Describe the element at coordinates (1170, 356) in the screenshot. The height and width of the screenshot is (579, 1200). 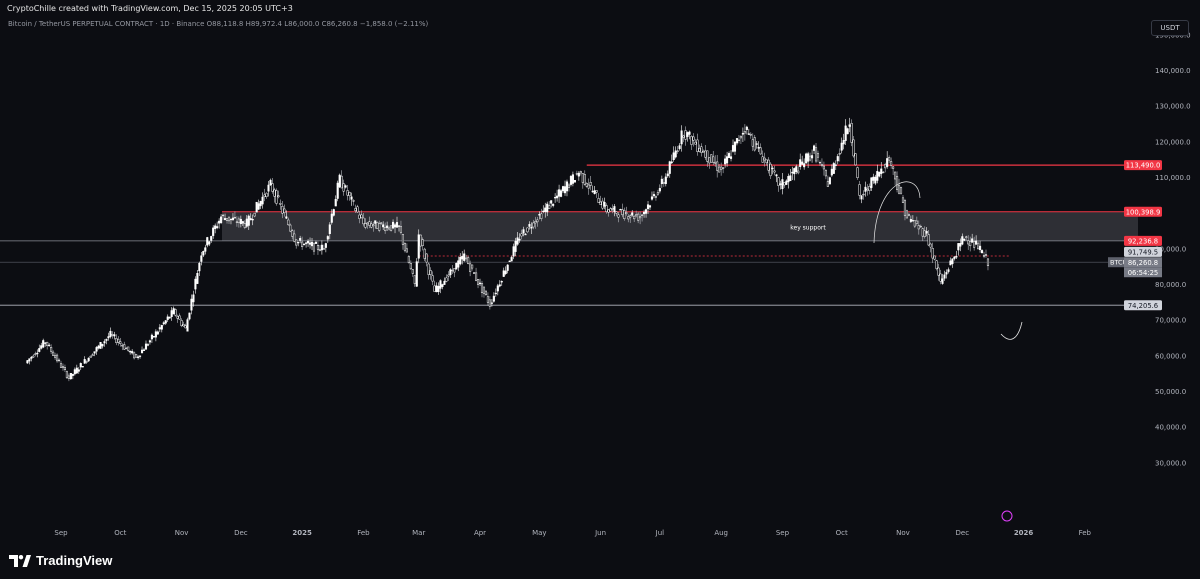
I see `y-tick-label: 60,000.0` at that location.